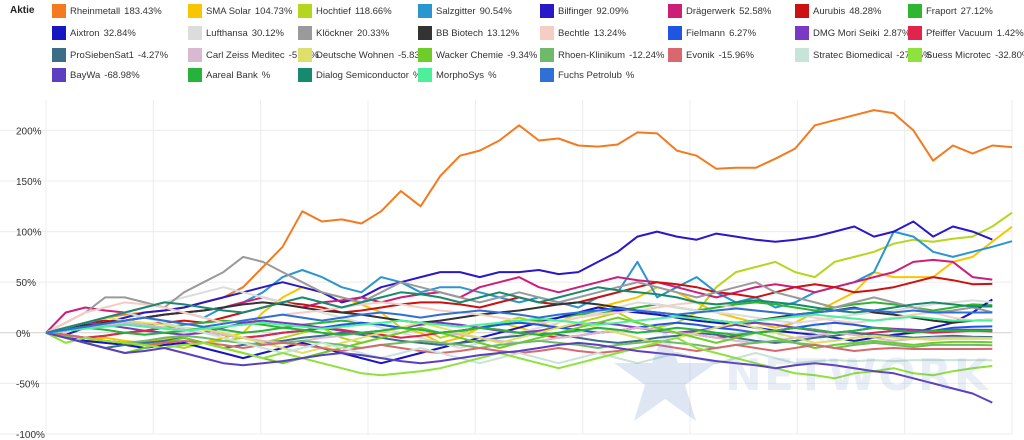  I want to click on legend-item: Dialog Semiconductor%, so click(359, 75).